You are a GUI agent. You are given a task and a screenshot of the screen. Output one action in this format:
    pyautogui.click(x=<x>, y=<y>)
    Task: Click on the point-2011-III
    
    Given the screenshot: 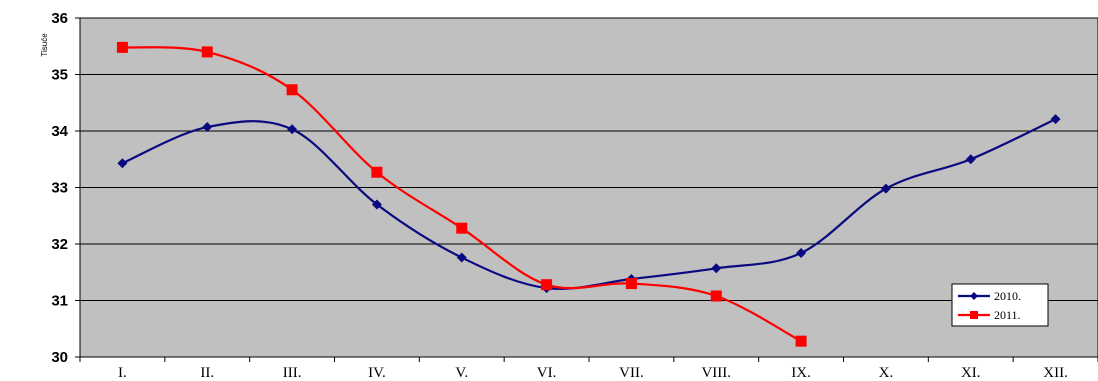 What is the action you would take?
    pyautogui.click(x=292, y=90)
    